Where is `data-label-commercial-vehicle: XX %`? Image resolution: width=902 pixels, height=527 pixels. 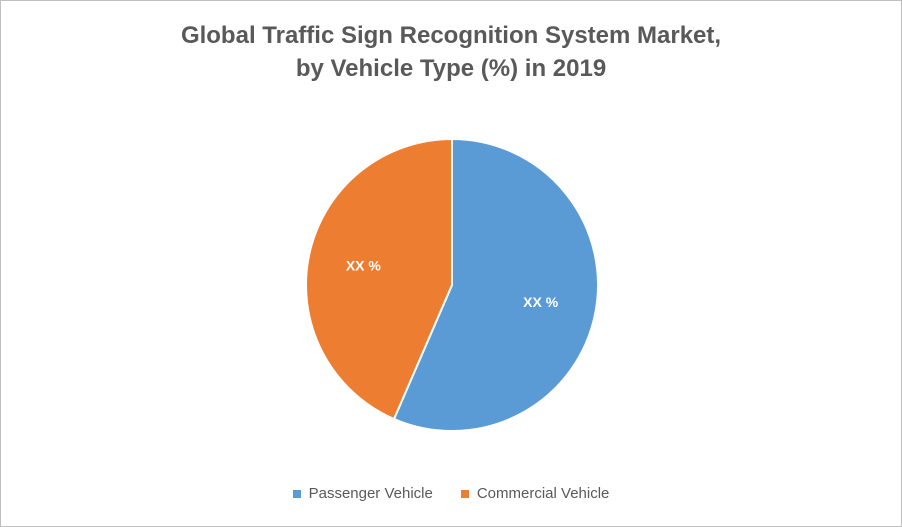 data-label-commercial-vehicle: XX % is located at coordinates (364, 265).